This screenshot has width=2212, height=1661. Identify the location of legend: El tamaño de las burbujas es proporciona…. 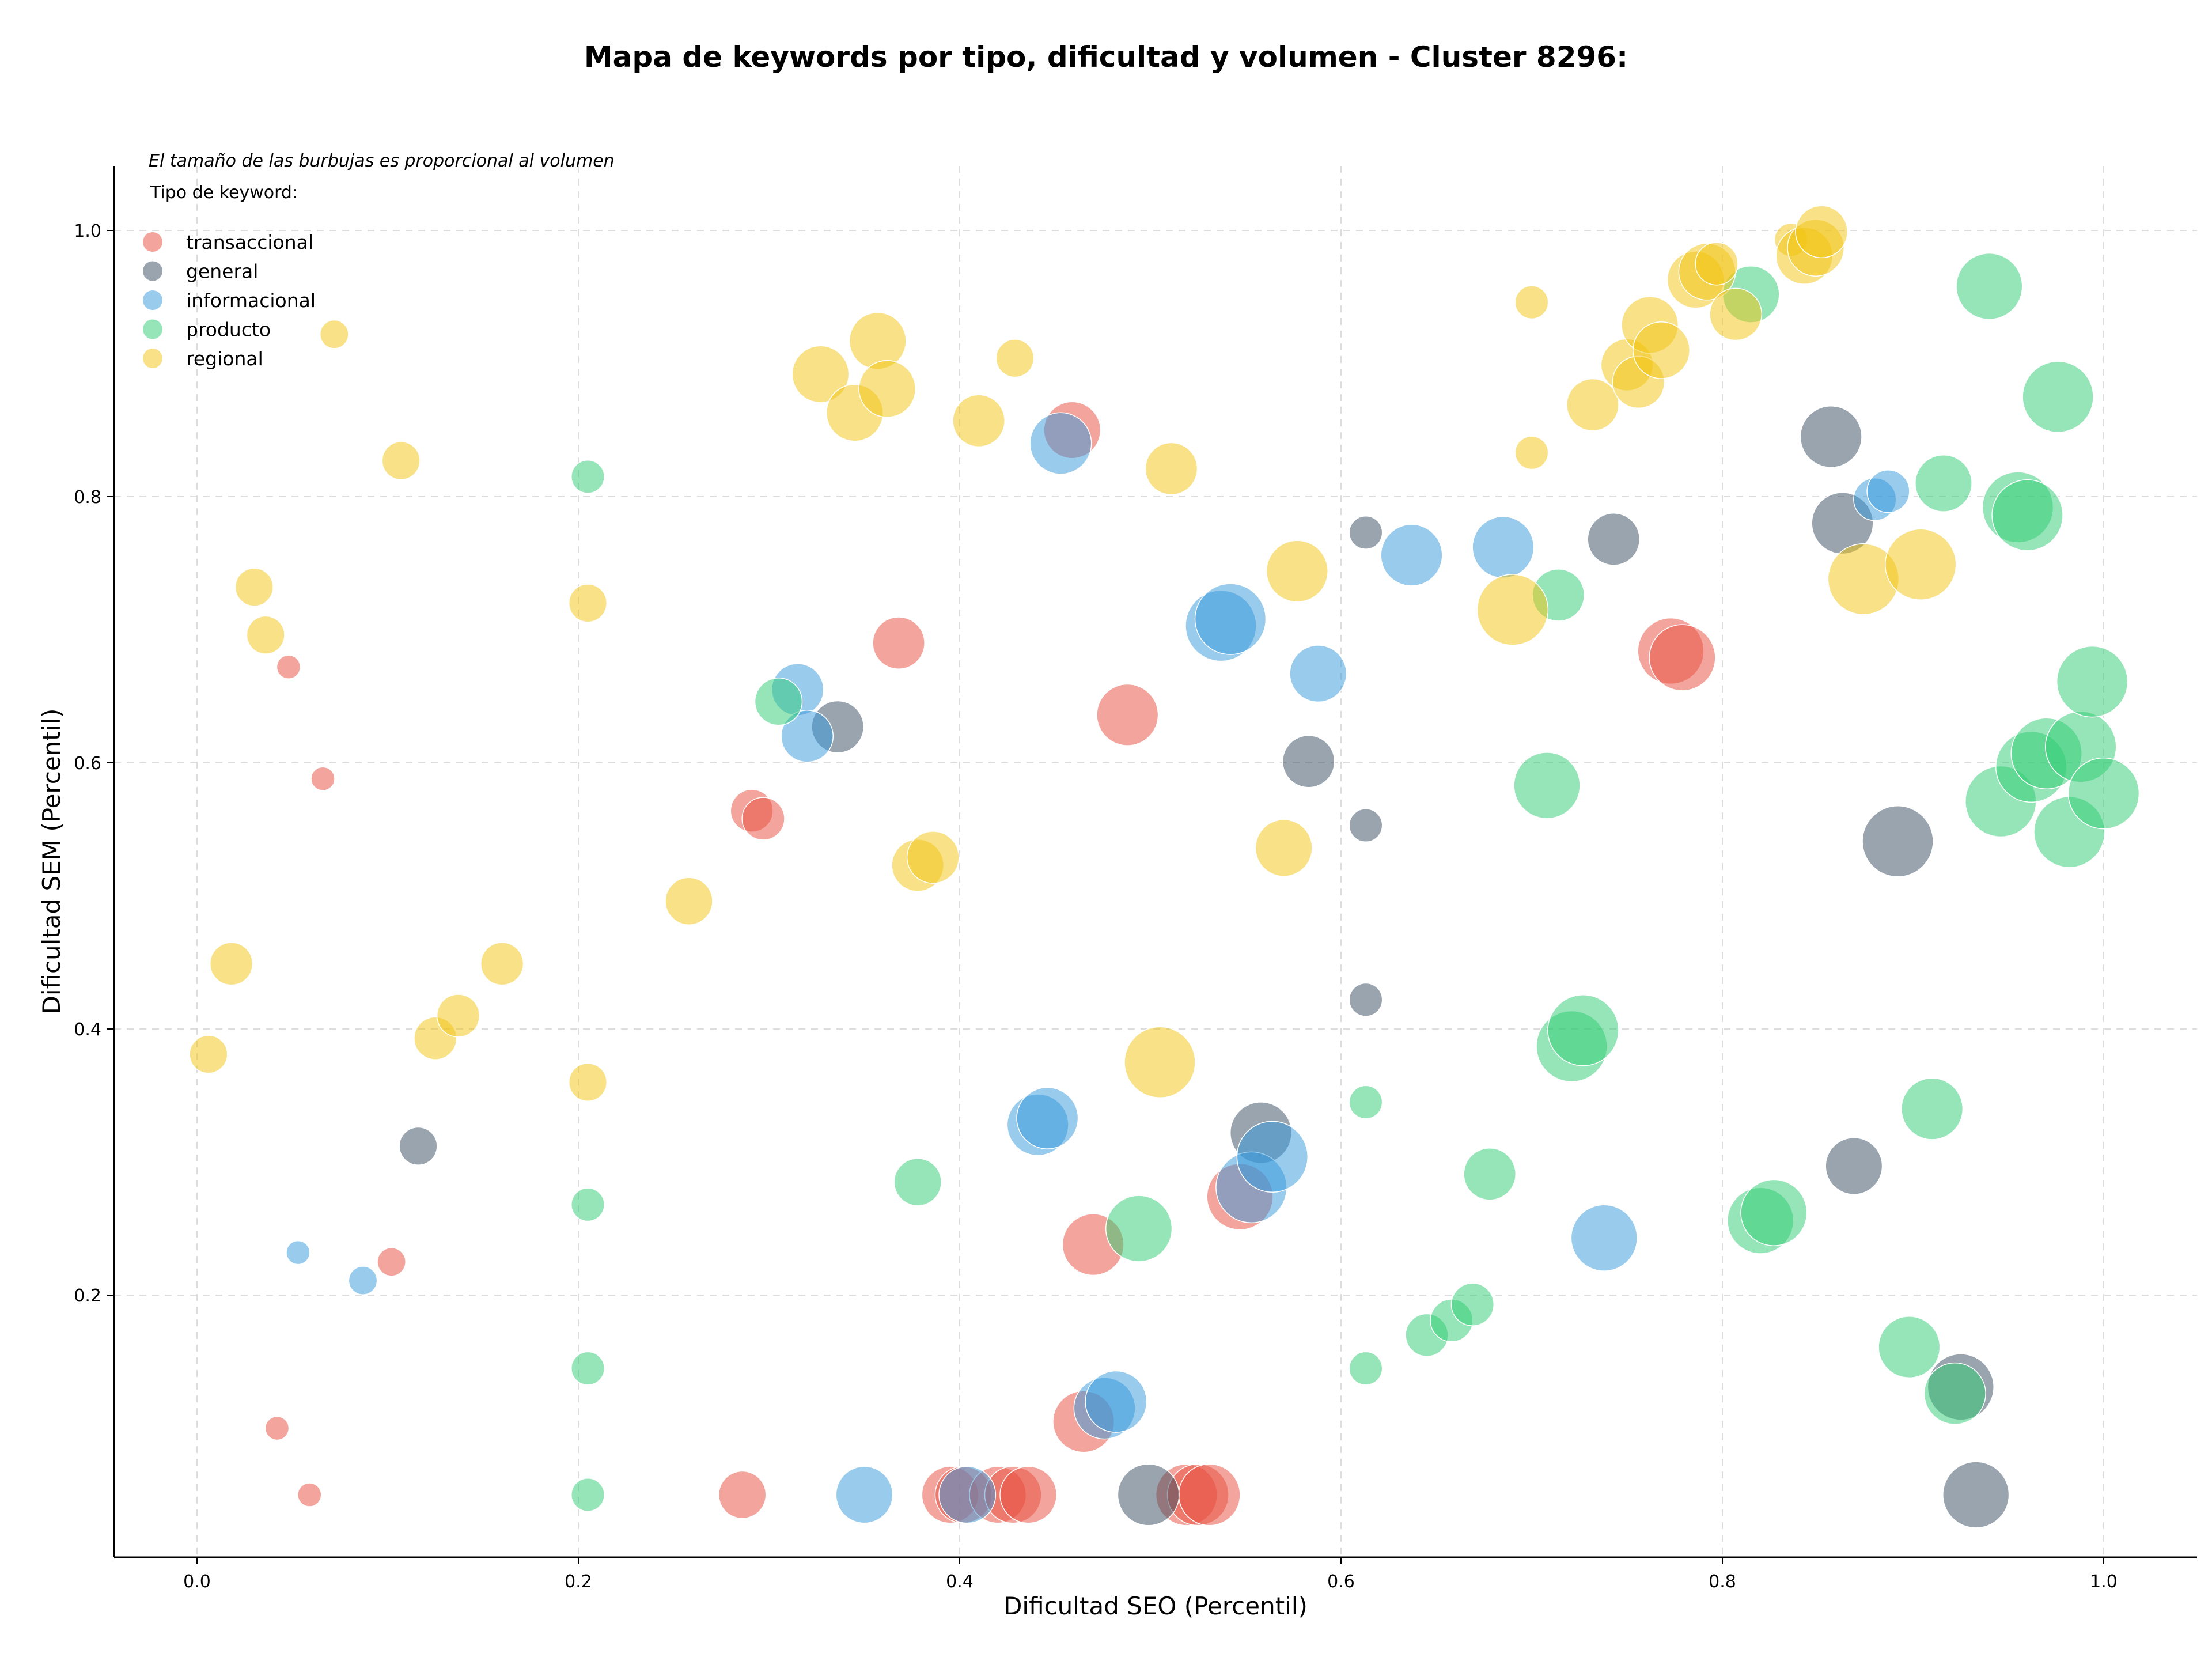
(379, 260).